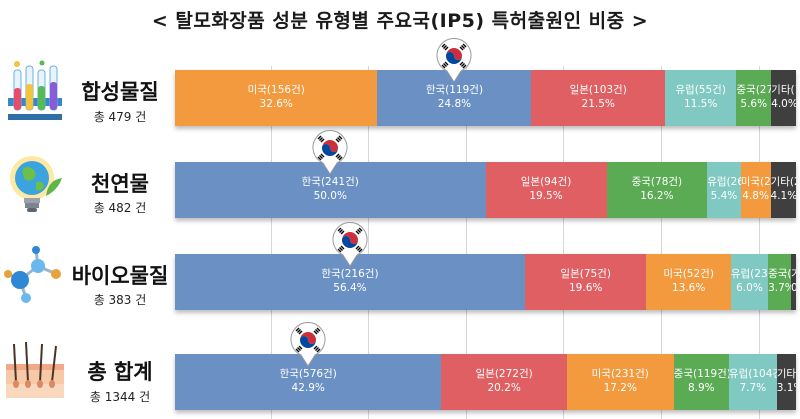  I want to click on segment-label: 미국(156건), so click(276, 90).